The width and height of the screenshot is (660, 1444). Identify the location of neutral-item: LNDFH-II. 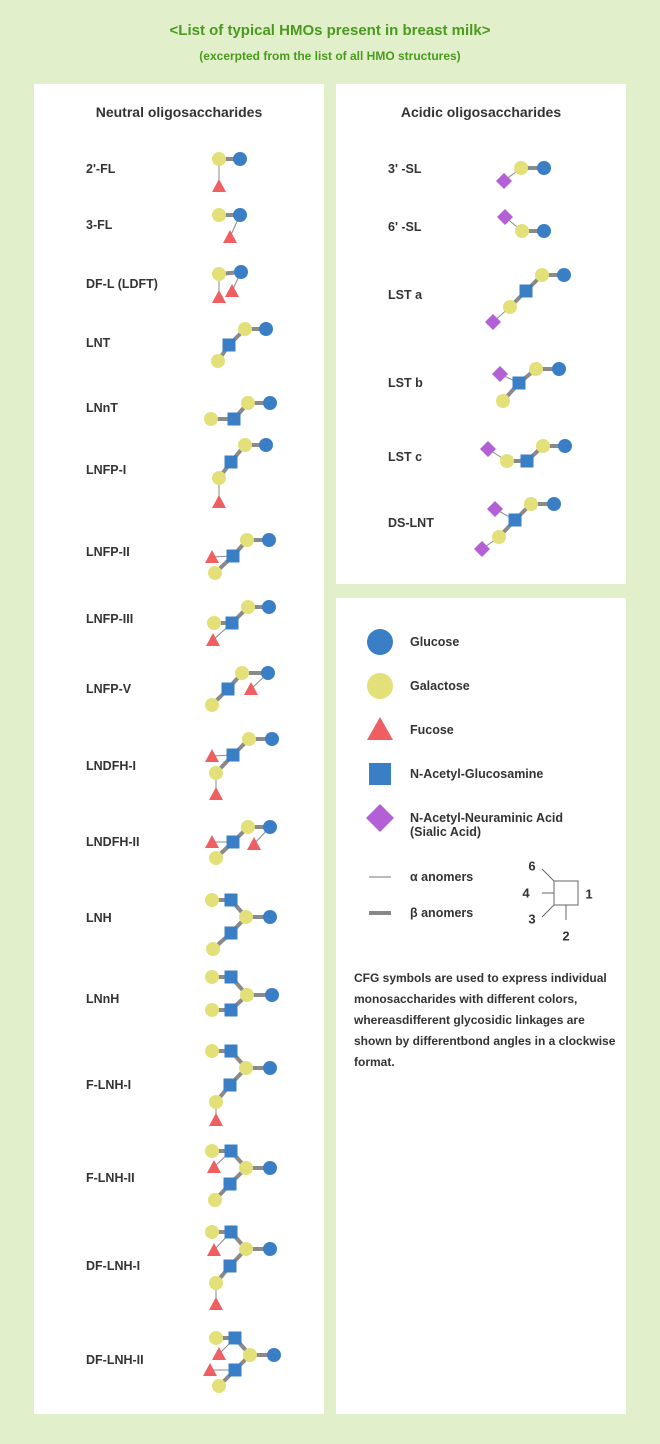
(179, 842).